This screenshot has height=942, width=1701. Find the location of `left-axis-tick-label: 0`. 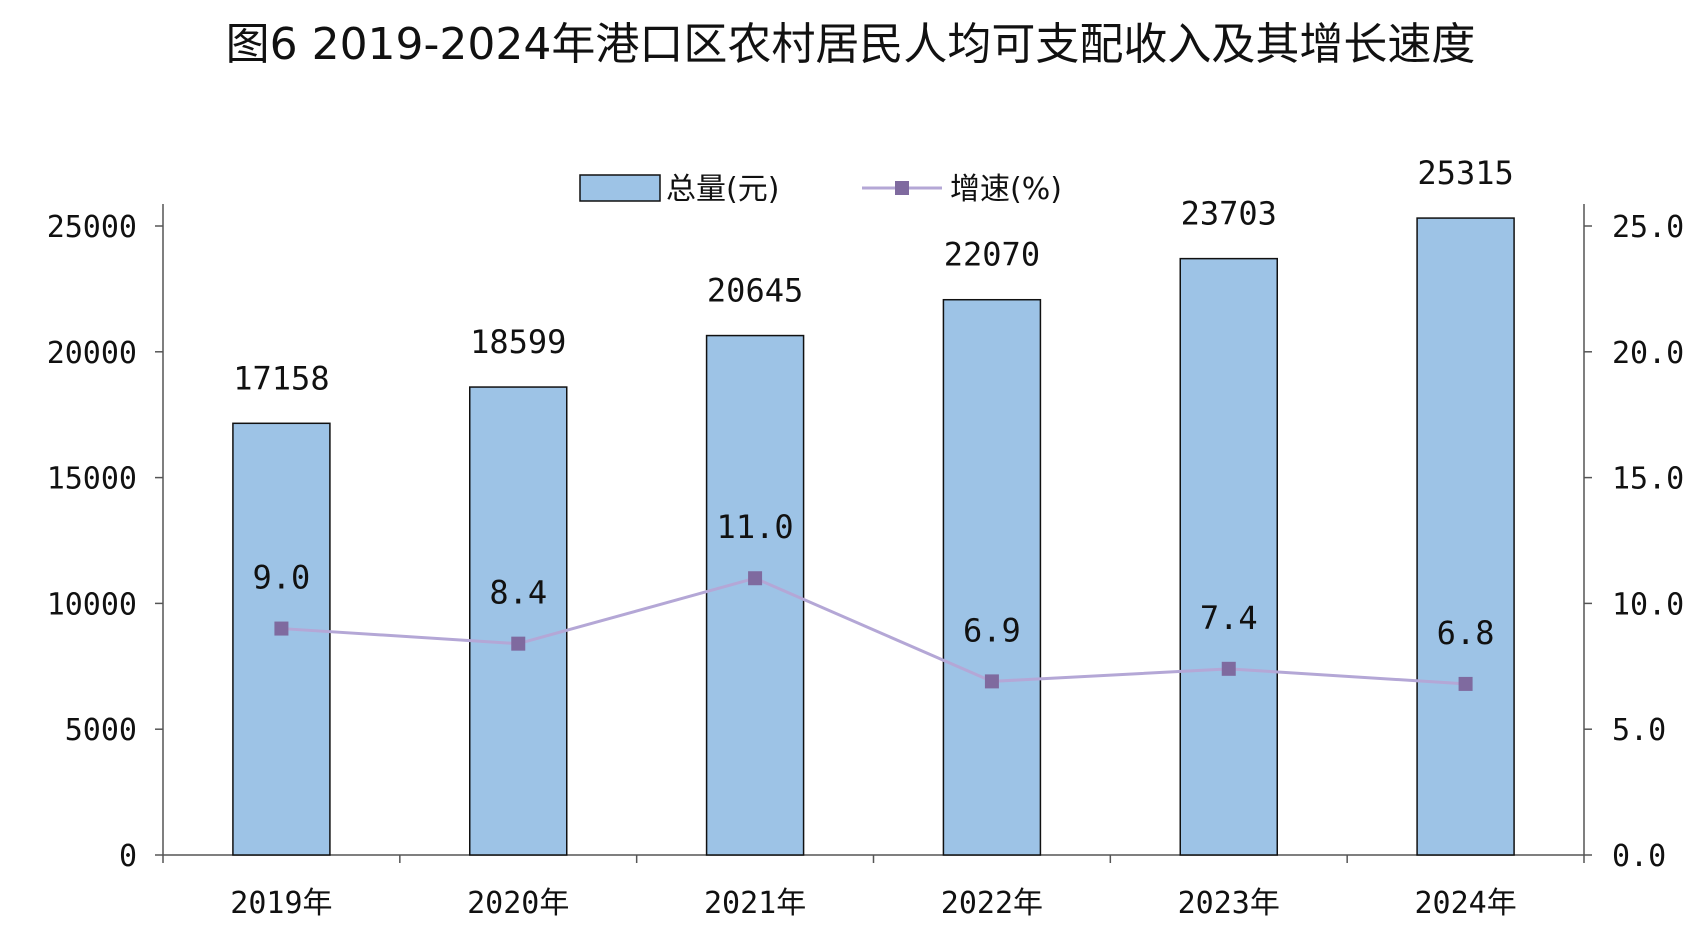

left-axis-tick-label: 0 is located at coordinates (128, 856).